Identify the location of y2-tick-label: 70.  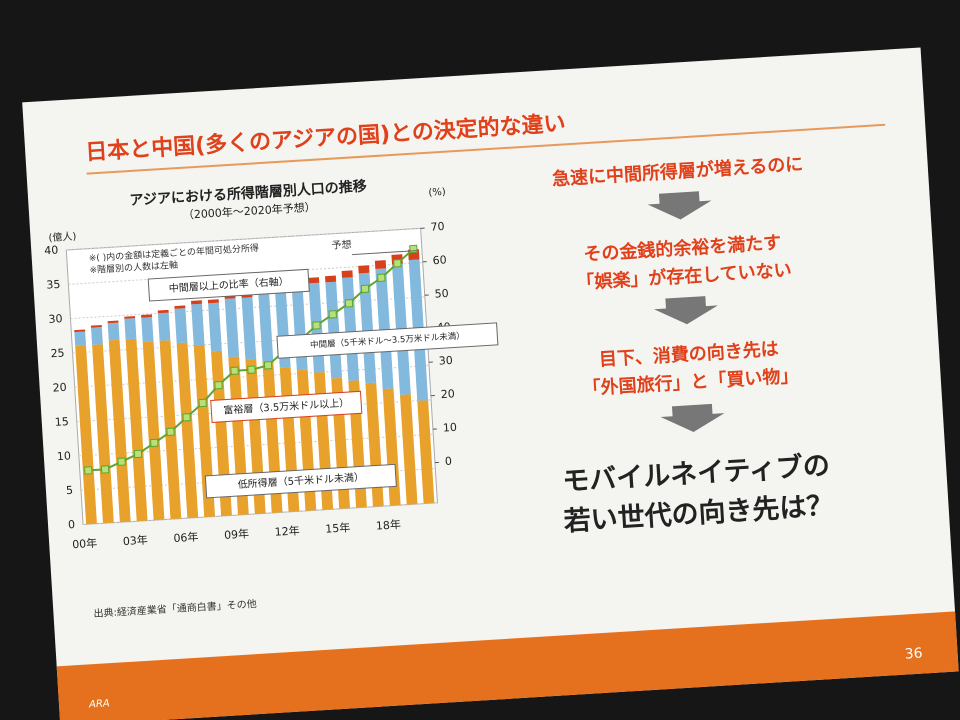
(437, 227).